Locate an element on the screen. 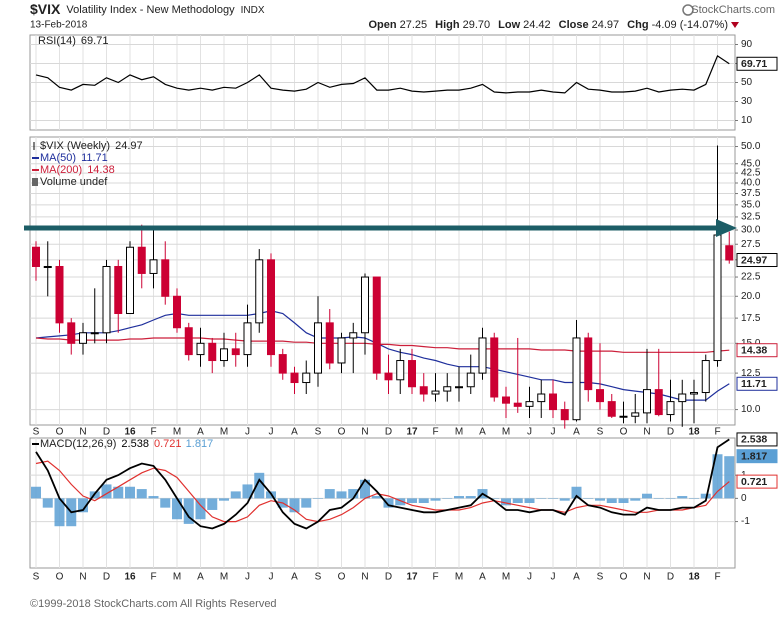  last-value-label: 14.38 is located at coordinates (754, 350).